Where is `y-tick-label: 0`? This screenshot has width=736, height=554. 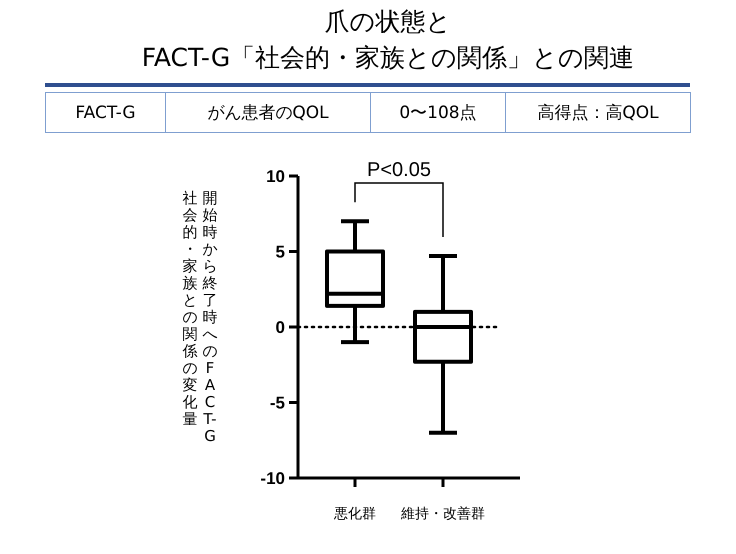 y-tick-label: 0 is located at coordinates (280, 327).